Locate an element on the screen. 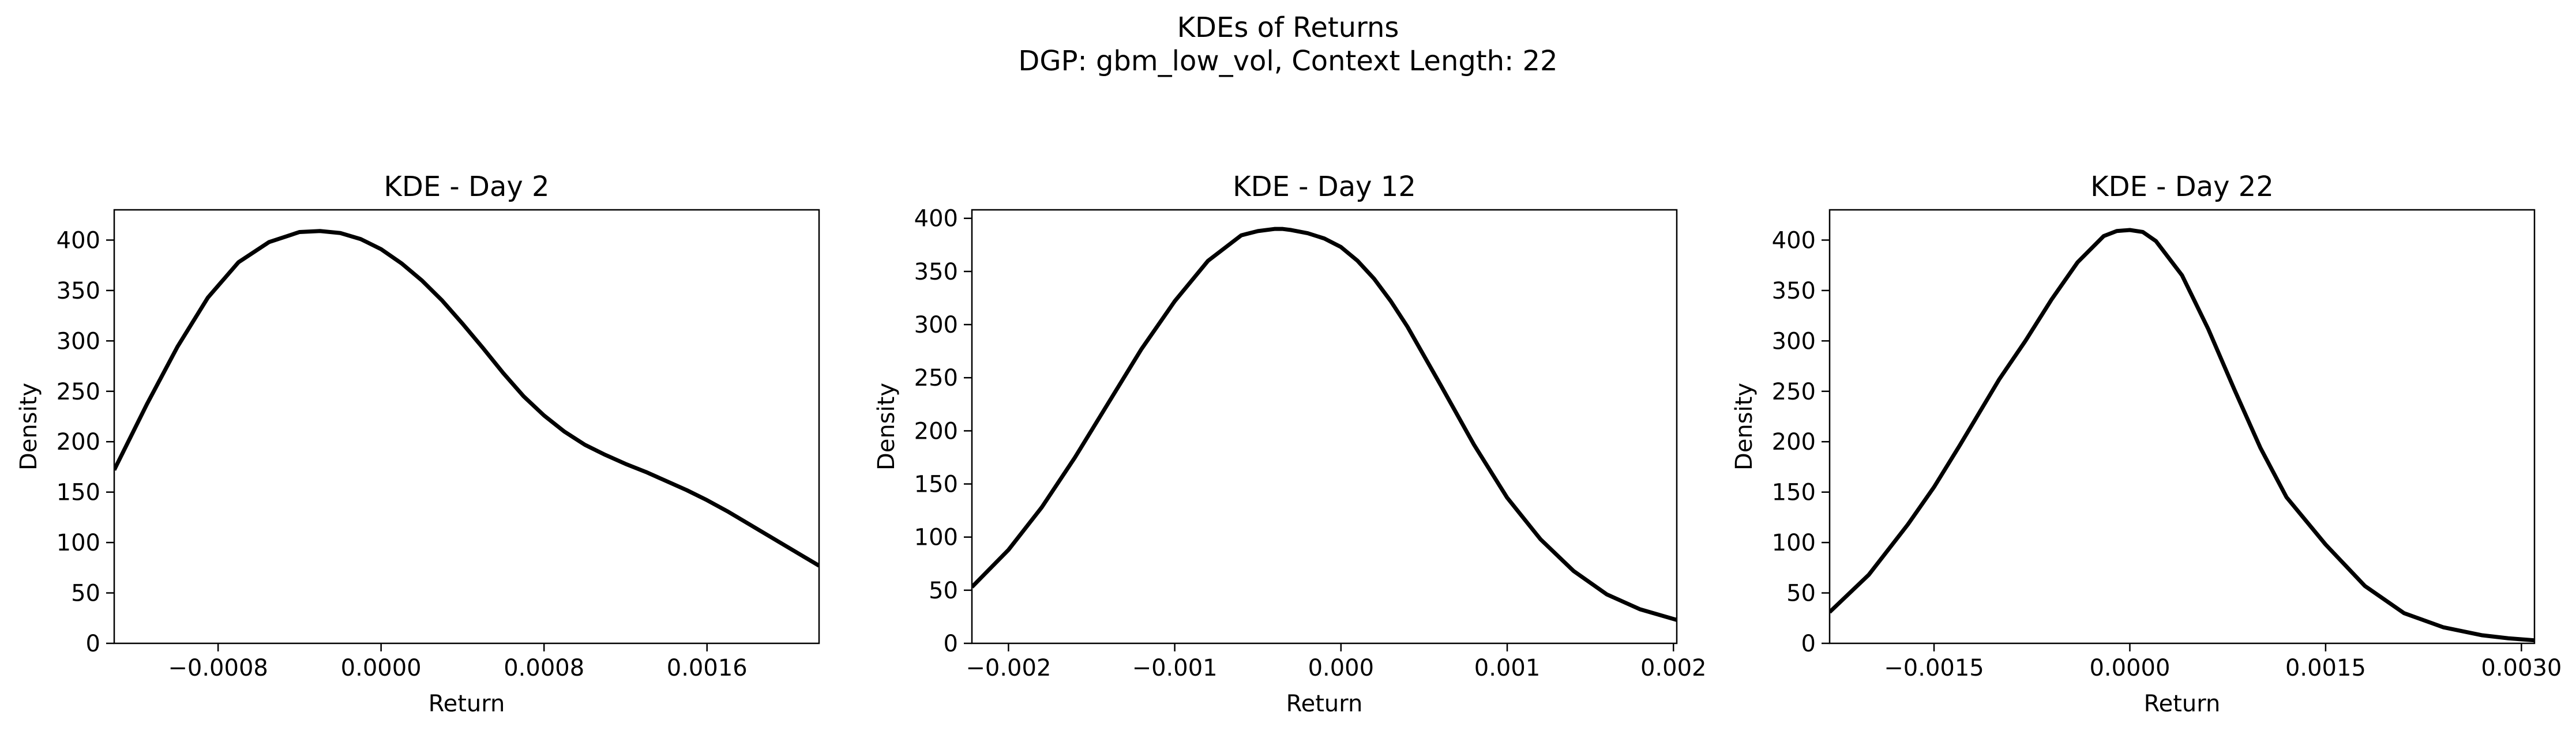  subplot-2-ytick-label: 250 is located at coordinates (936, 378).